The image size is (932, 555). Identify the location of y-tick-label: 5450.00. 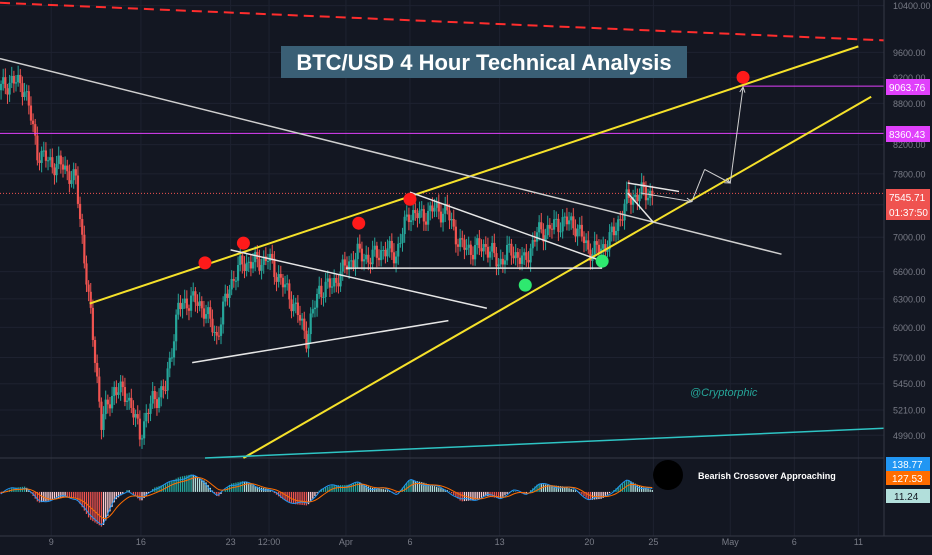
(909, 384).